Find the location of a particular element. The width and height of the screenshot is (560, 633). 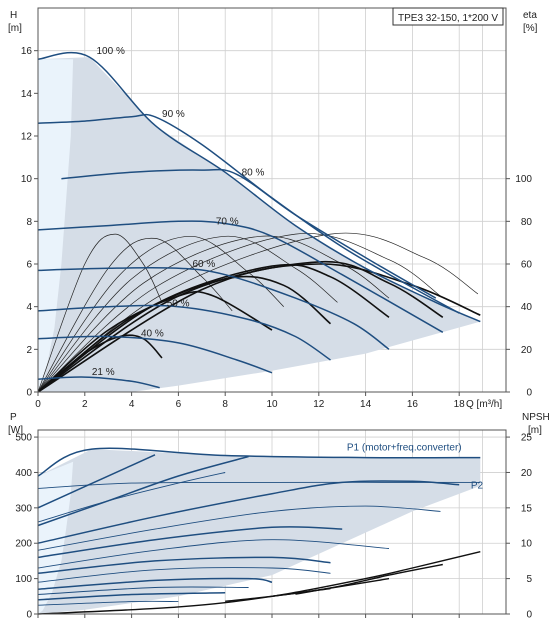

head-ytick-label-5: 10 is located at coordinates (27, 179).